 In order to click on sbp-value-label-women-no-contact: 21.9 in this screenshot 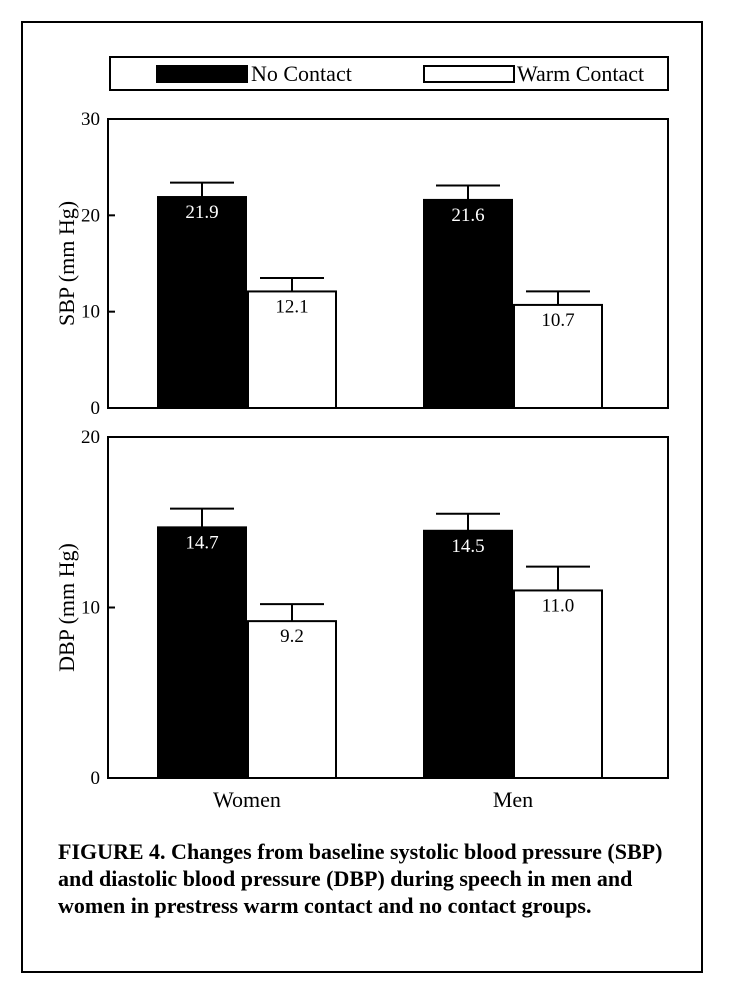, I will do `click(201, 212)`.